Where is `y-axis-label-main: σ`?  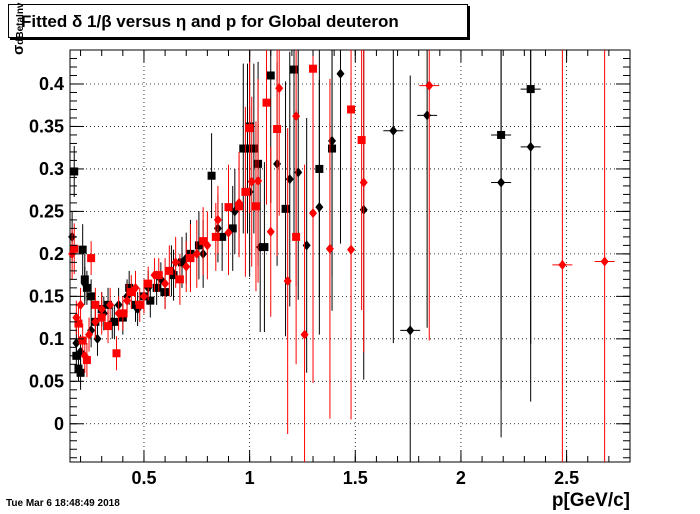
y-axis-label-main: σ is located at coordinates (18, 49).